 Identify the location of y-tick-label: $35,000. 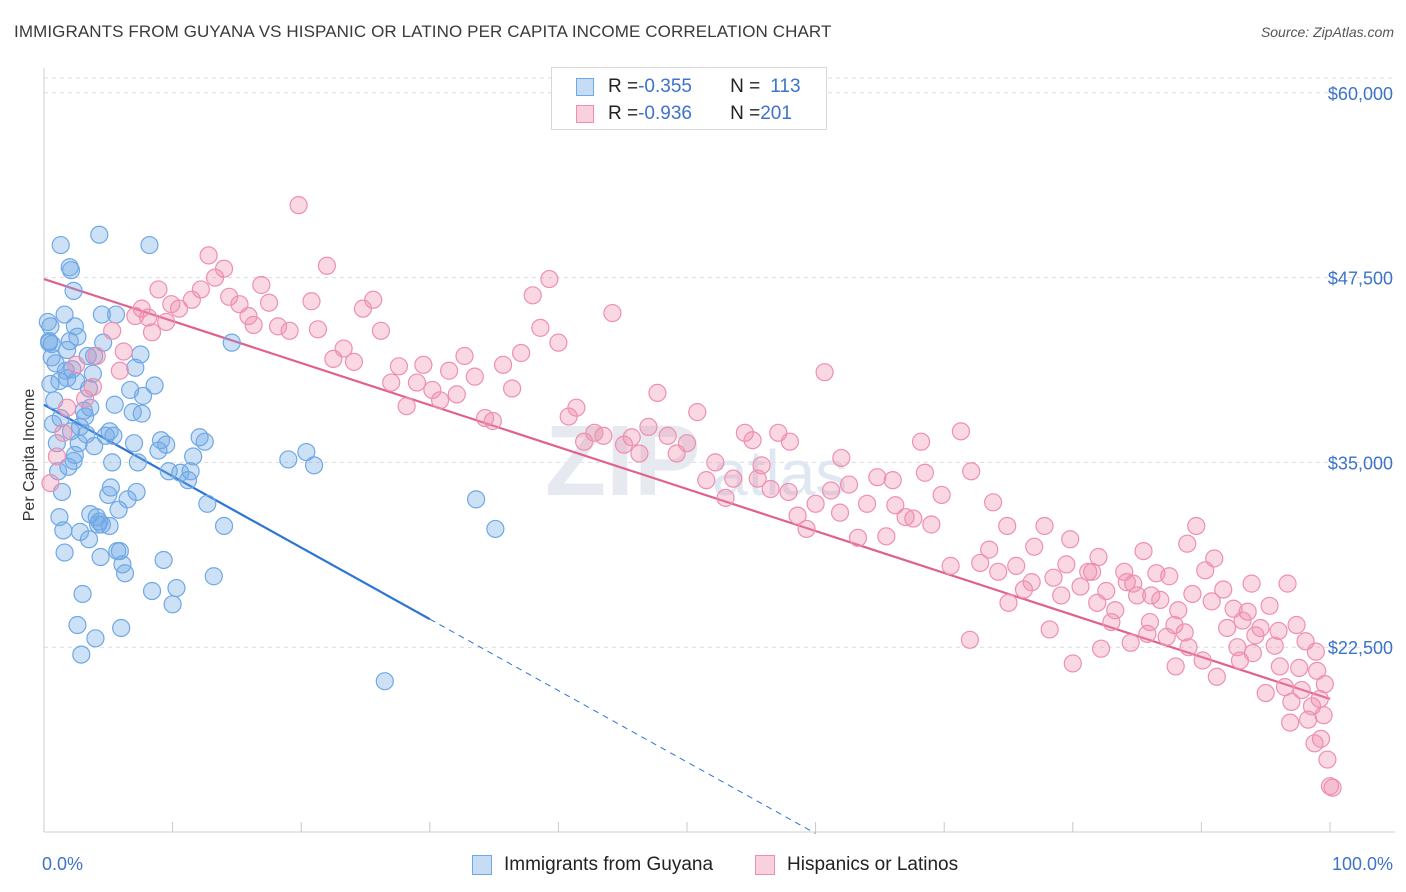
(1360, 463).